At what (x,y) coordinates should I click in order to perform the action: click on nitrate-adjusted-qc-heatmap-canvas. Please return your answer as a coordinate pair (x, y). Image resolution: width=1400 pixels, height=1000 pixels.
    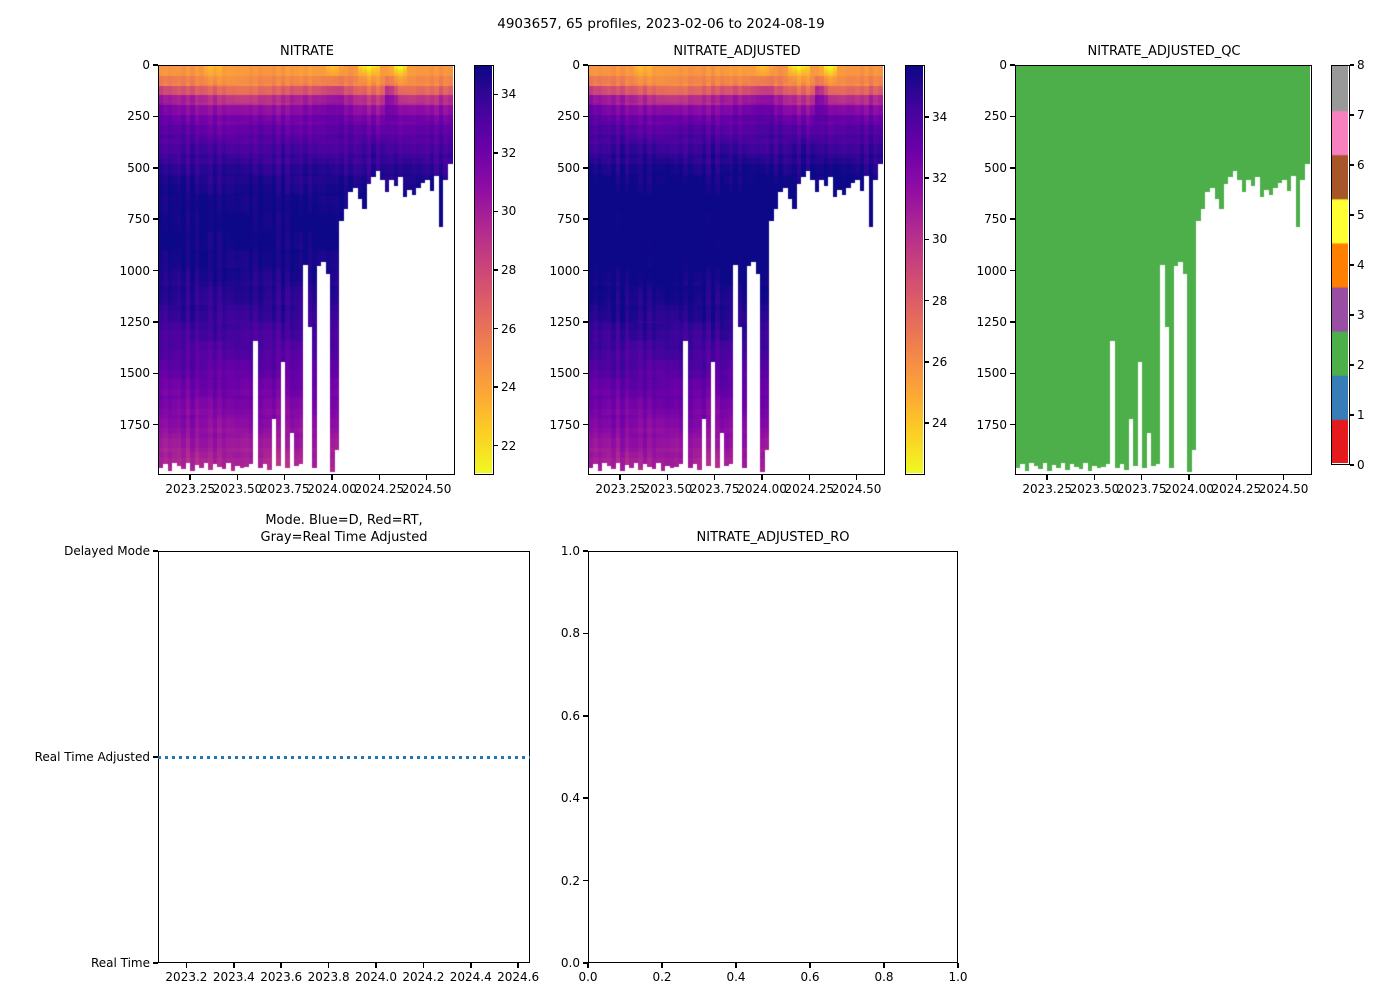
    Looking at the image, I should click on (1163, 269).